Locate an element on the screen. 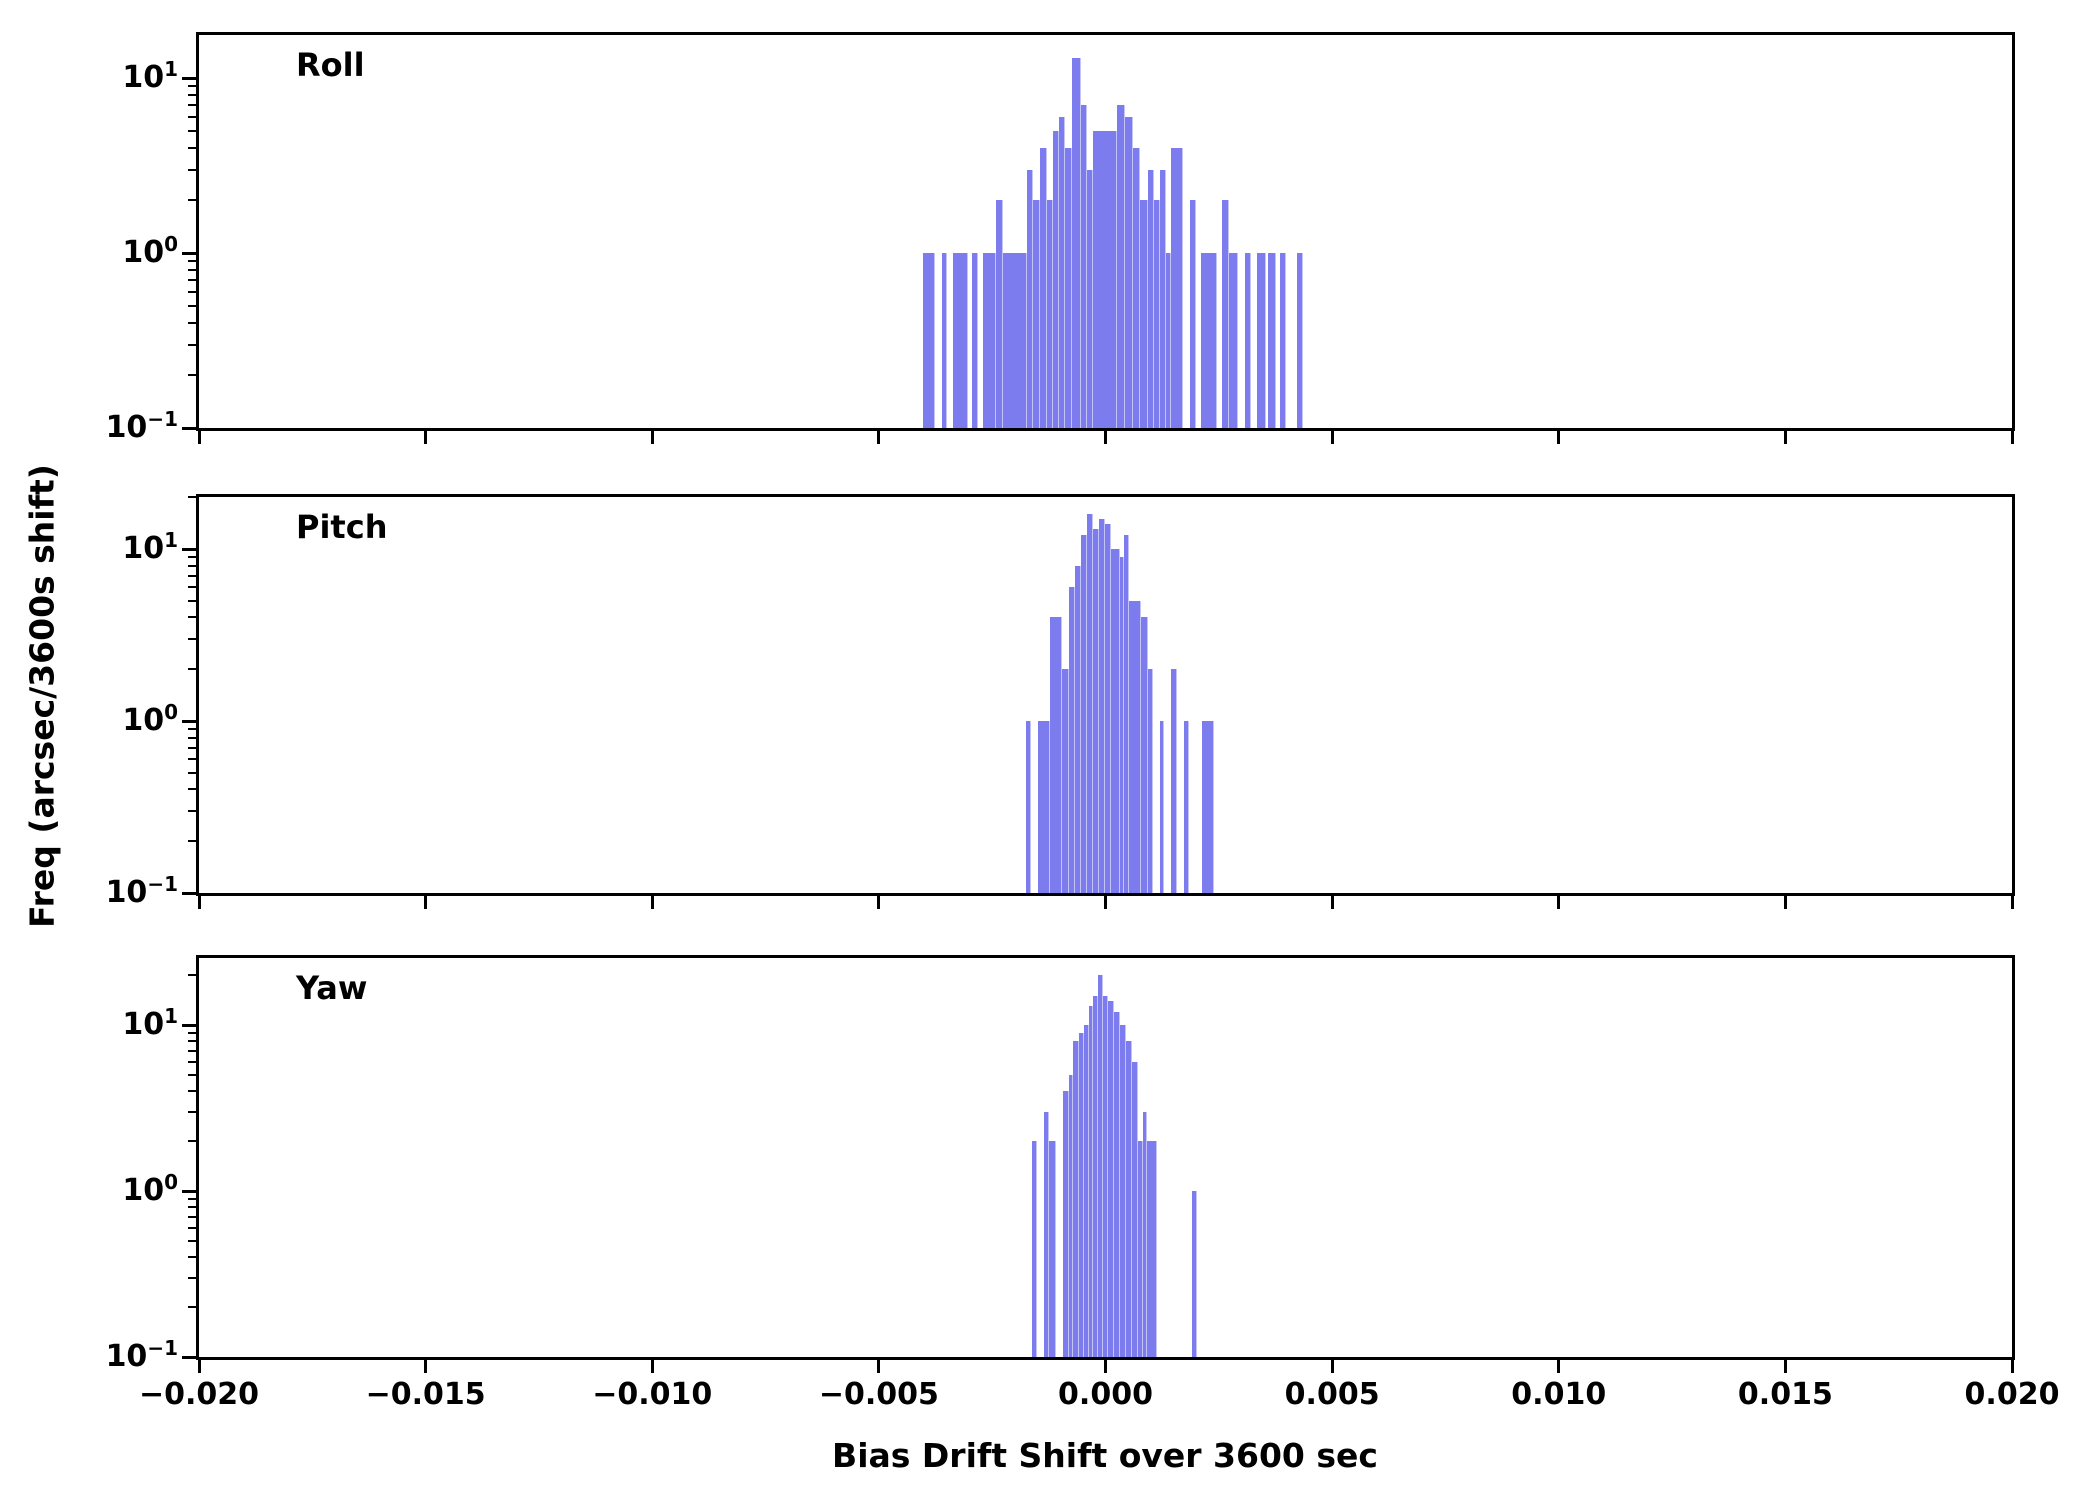 This screenshot has width=2100, height=1500. x-tick-label: 0.010 is located at coordinates (1559, 1394).